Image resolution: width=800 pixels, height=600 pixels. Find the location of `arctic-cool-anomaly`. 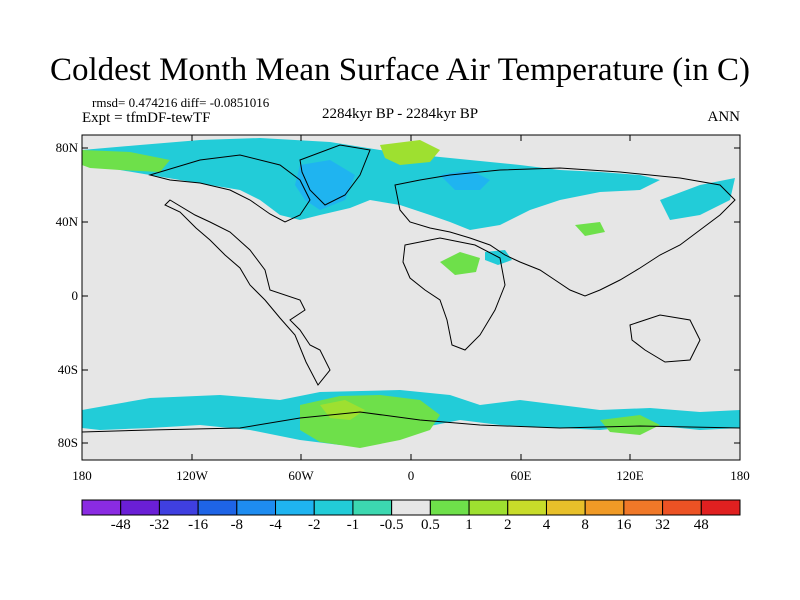

arctic-cool-anomaly is located at coordinates (371, 184).